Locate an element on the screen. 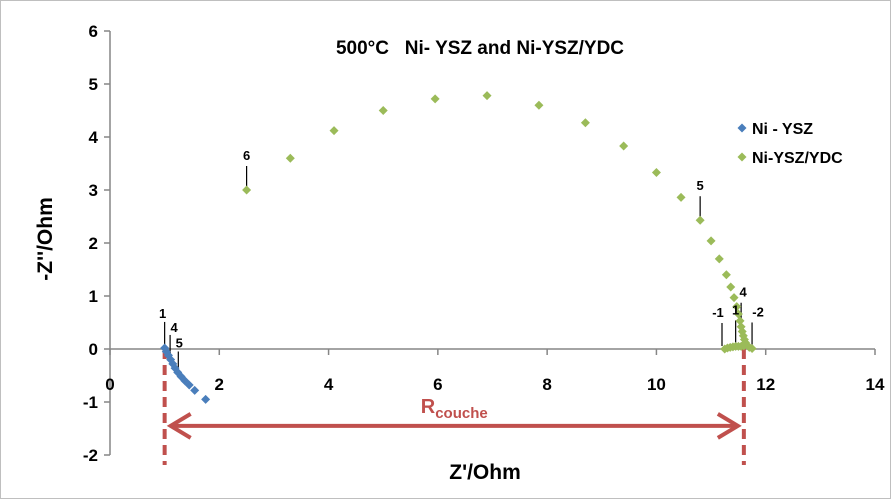  dimension-arrow-head-right is located at coordinates (729, 426).